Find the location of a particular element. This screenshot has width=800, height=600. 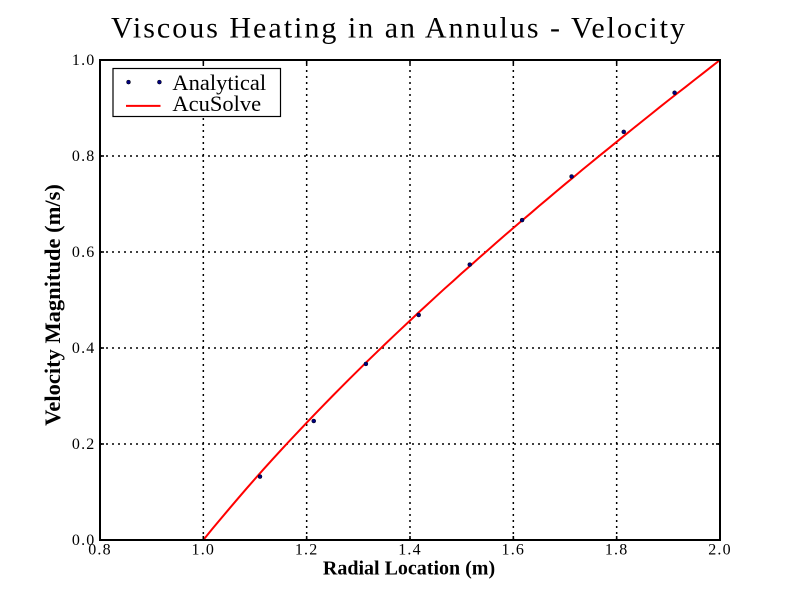

svg-text: Analytical is located at coordinates (219, 82).